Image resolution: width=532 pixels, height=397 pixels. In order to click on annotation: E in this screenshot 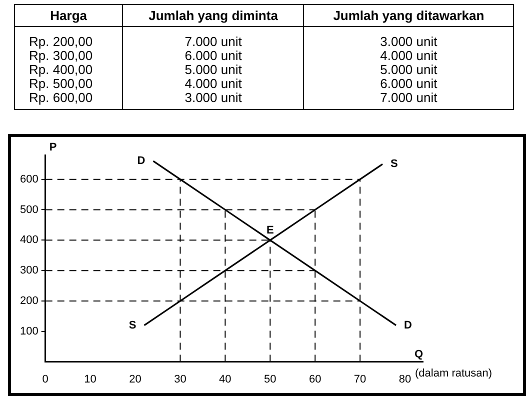, I will do `click(270, 230)`.